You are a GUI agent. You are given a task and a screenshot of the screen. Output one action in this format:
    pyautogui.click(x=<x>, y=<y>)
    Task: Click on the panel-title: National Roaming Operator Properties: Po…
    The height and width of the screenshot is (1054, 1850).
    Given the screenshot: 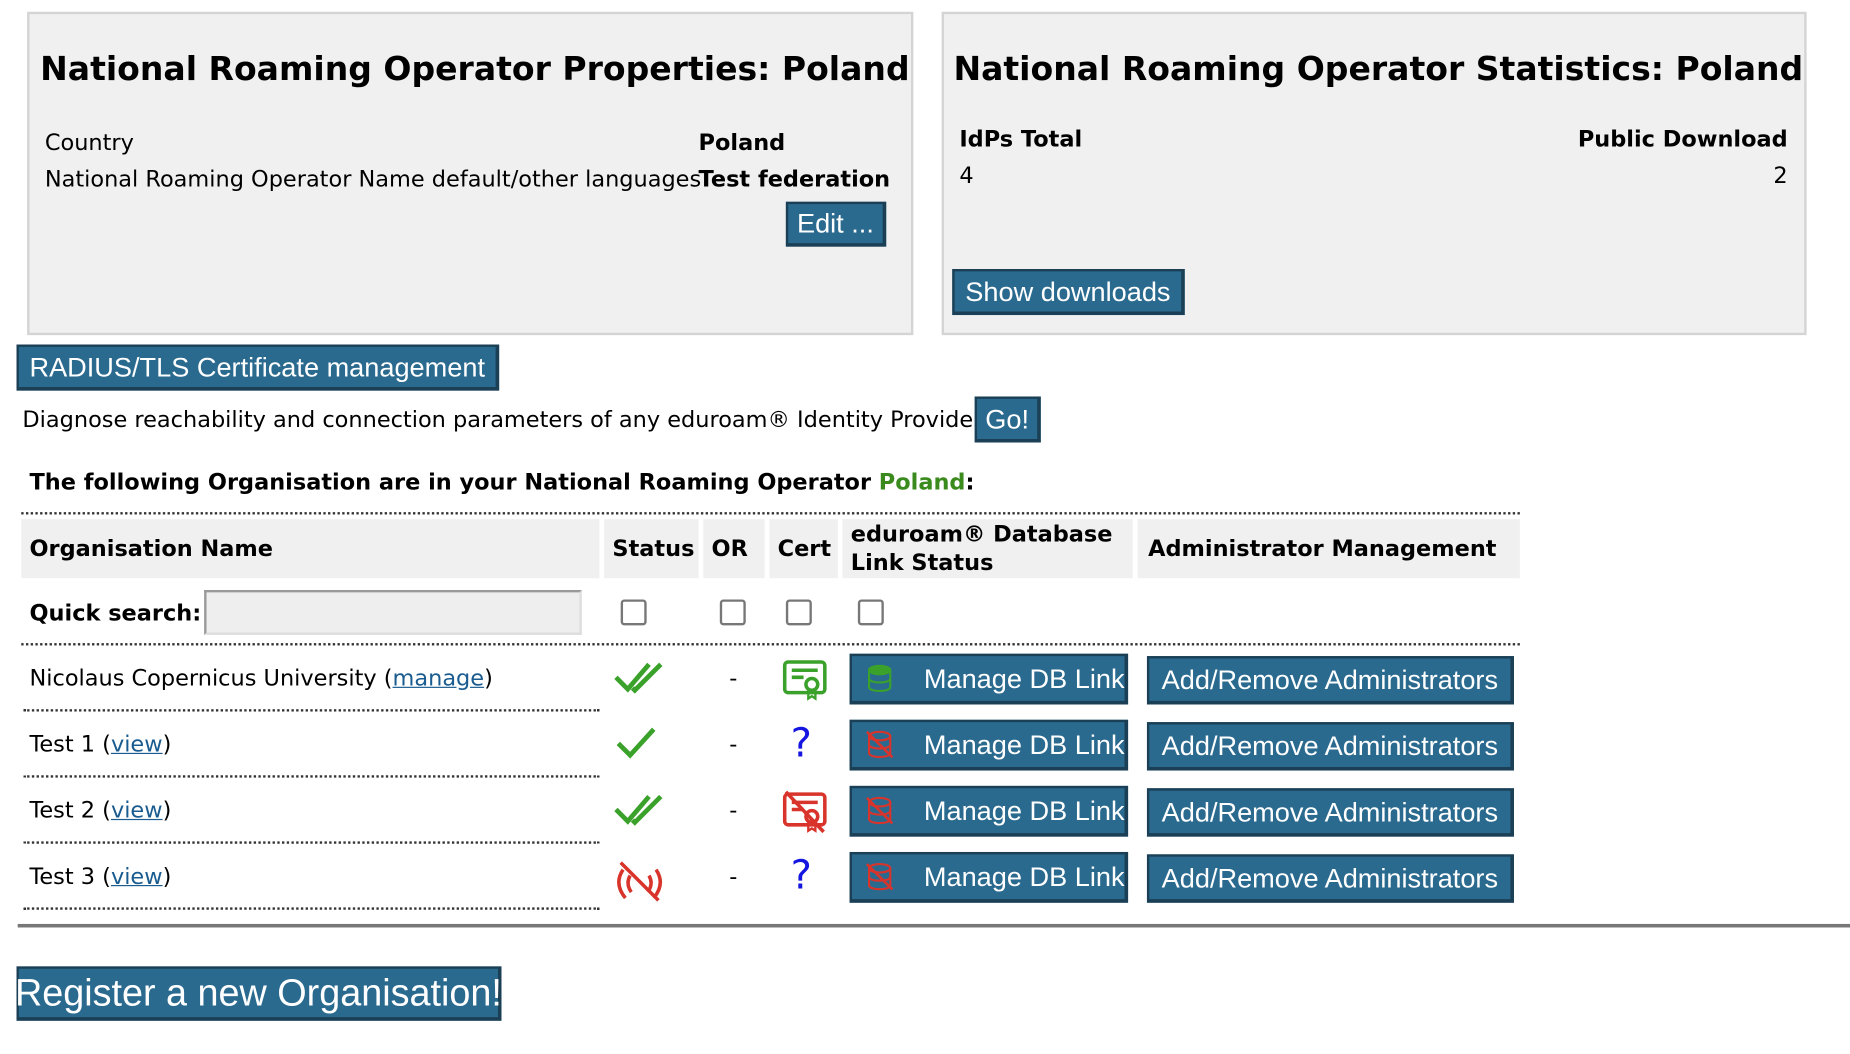 What is the action you would take?
    pyautogui.click(x=475, y=69)
    